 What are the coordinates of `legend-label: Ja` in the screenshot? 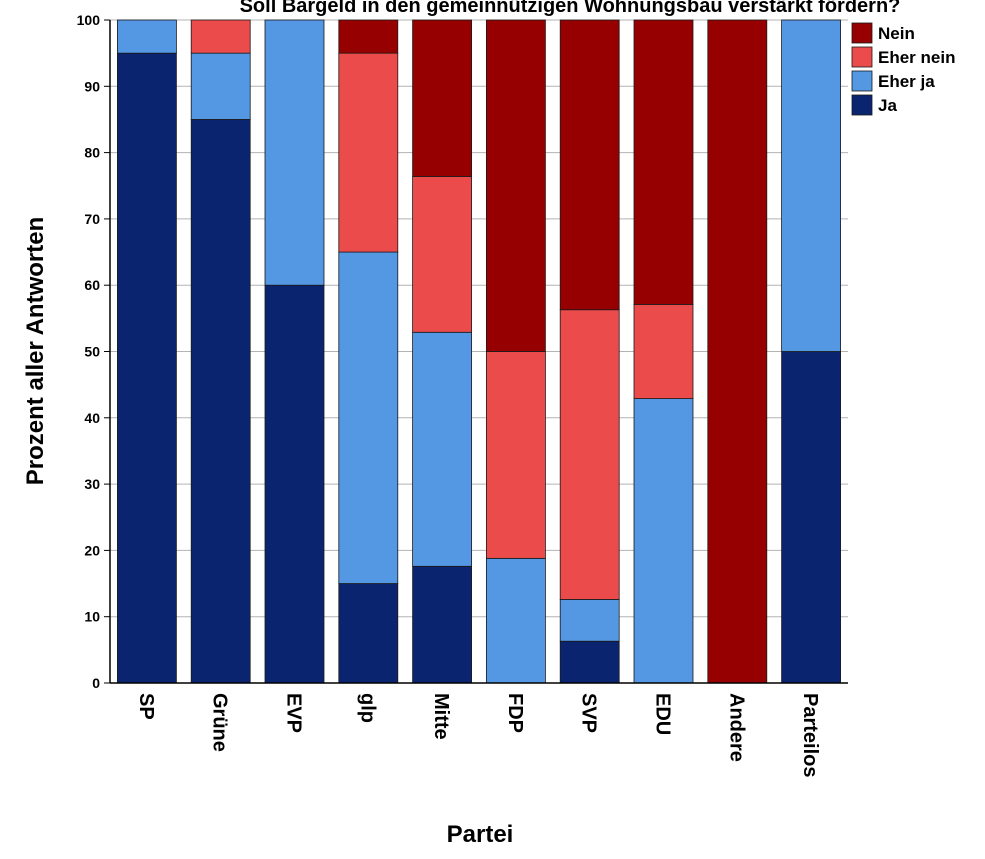 It's located at (887, 105).